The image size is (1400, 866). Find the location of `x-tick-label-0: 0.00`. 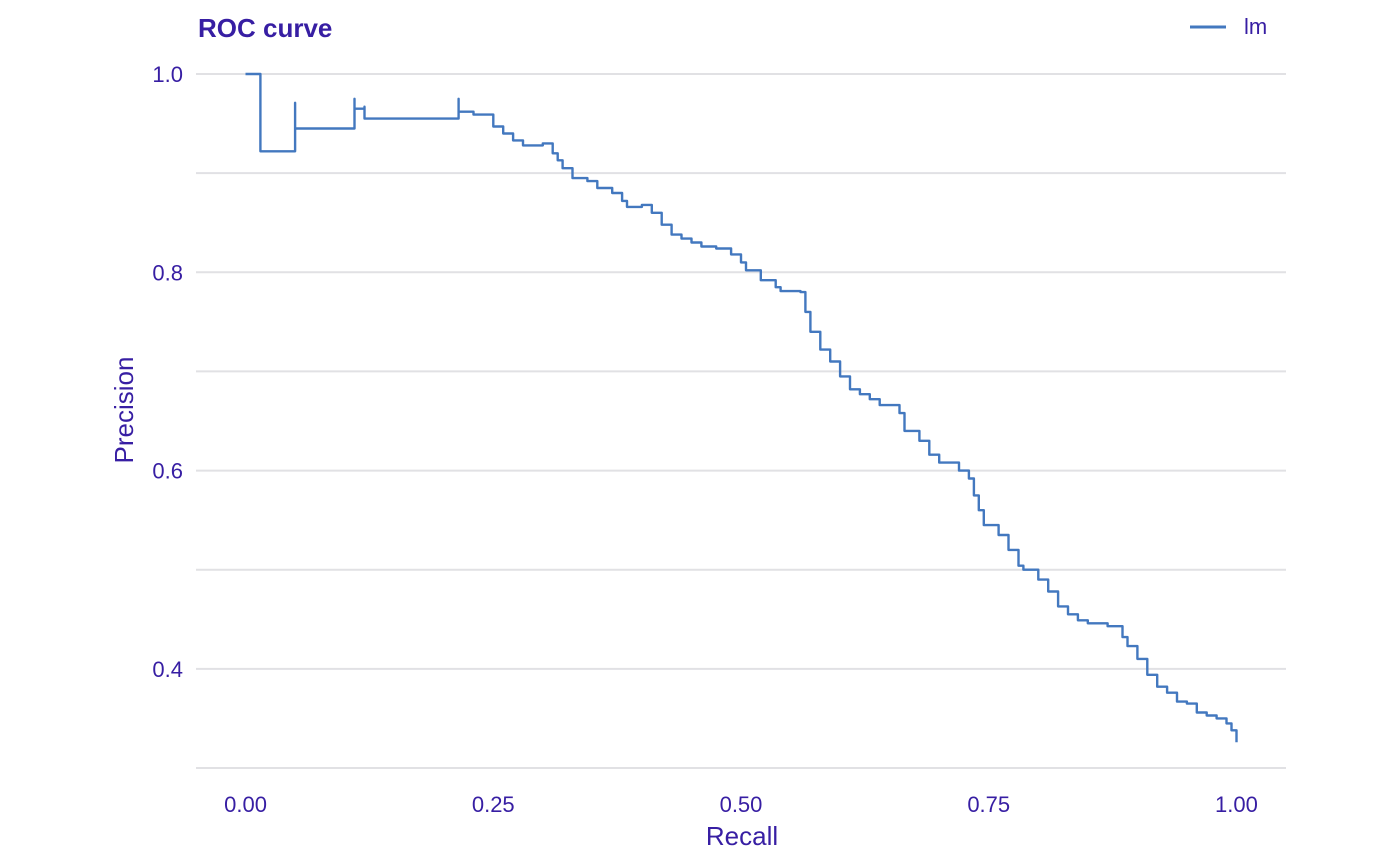

x-tick-label-0: 0.00 is located at coordinates (245, 804).